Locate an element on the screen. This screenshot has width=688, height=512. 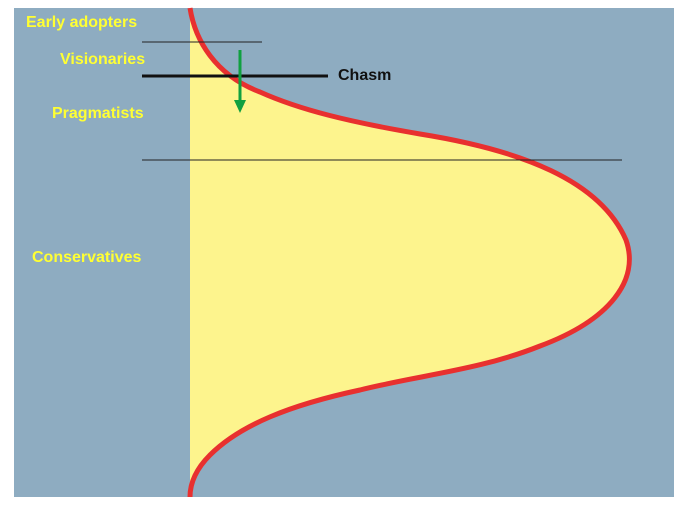
segment-label: Early adopters is located at coordinates (81, 22).